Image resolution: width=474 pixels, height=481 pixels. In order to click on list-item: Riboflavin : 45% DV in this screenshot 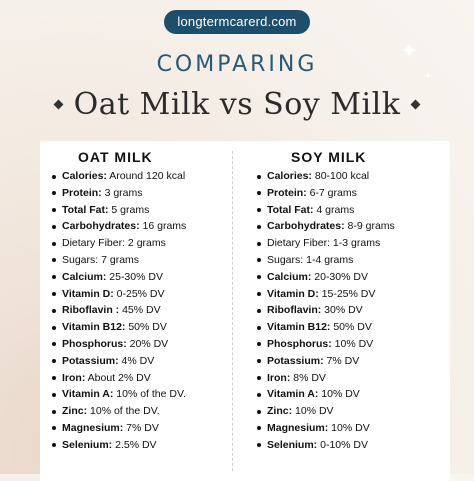, I will do `click(140, 310)`.